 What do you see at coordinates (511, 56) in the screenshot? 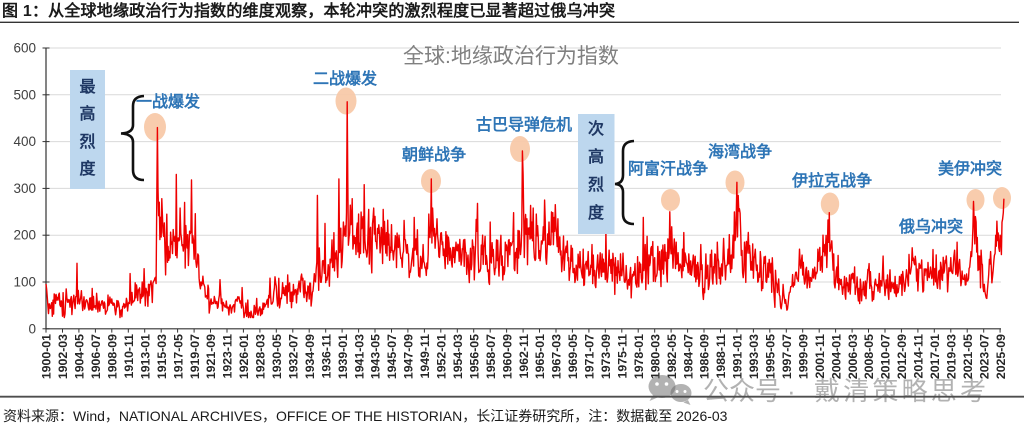
I see `svg-text: 全球:地缘政治行为指数` at bounding box center [511, 56].